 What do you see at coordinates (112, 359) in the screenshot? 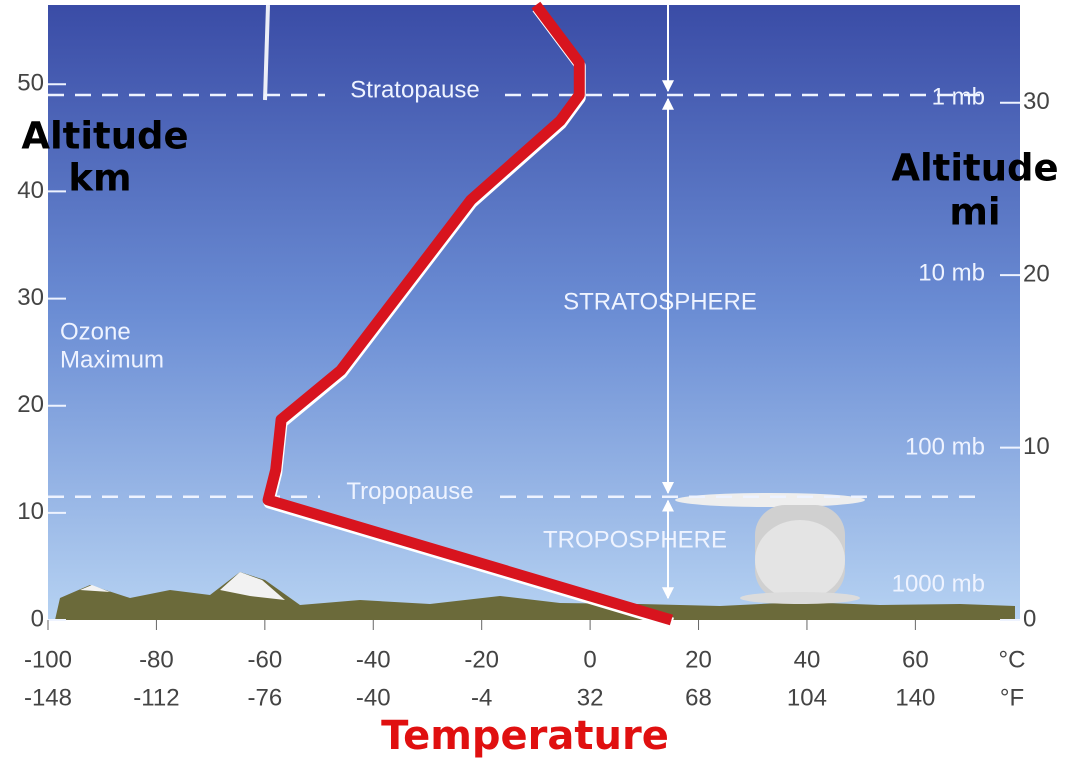
I see `ozone-label: Maximum` at bounding box center [112, 359].